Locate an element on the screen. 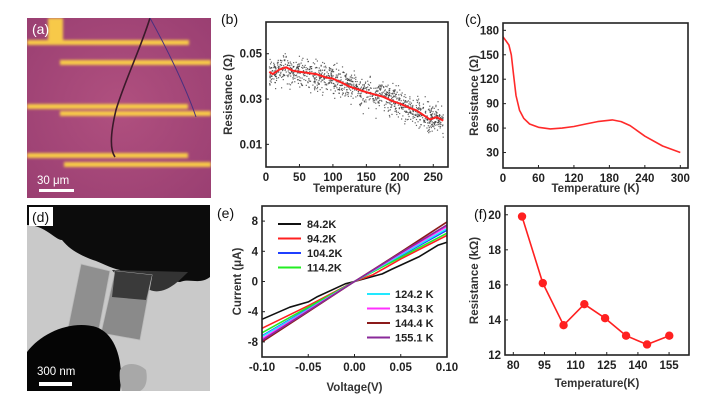  x-tick-label: 50 is located at coordinates (299, 178).